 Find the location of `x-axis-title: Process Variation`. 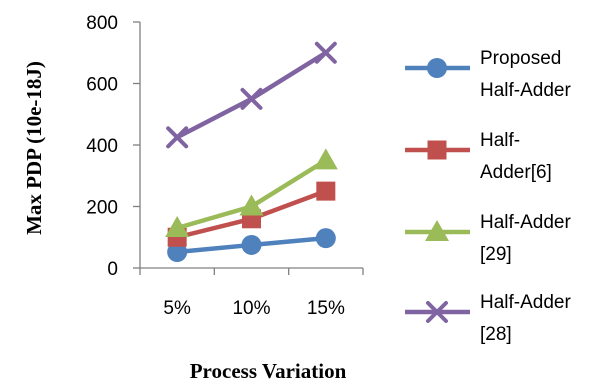

x-axis-title: Process Variation is located at coordinates (268, 371).